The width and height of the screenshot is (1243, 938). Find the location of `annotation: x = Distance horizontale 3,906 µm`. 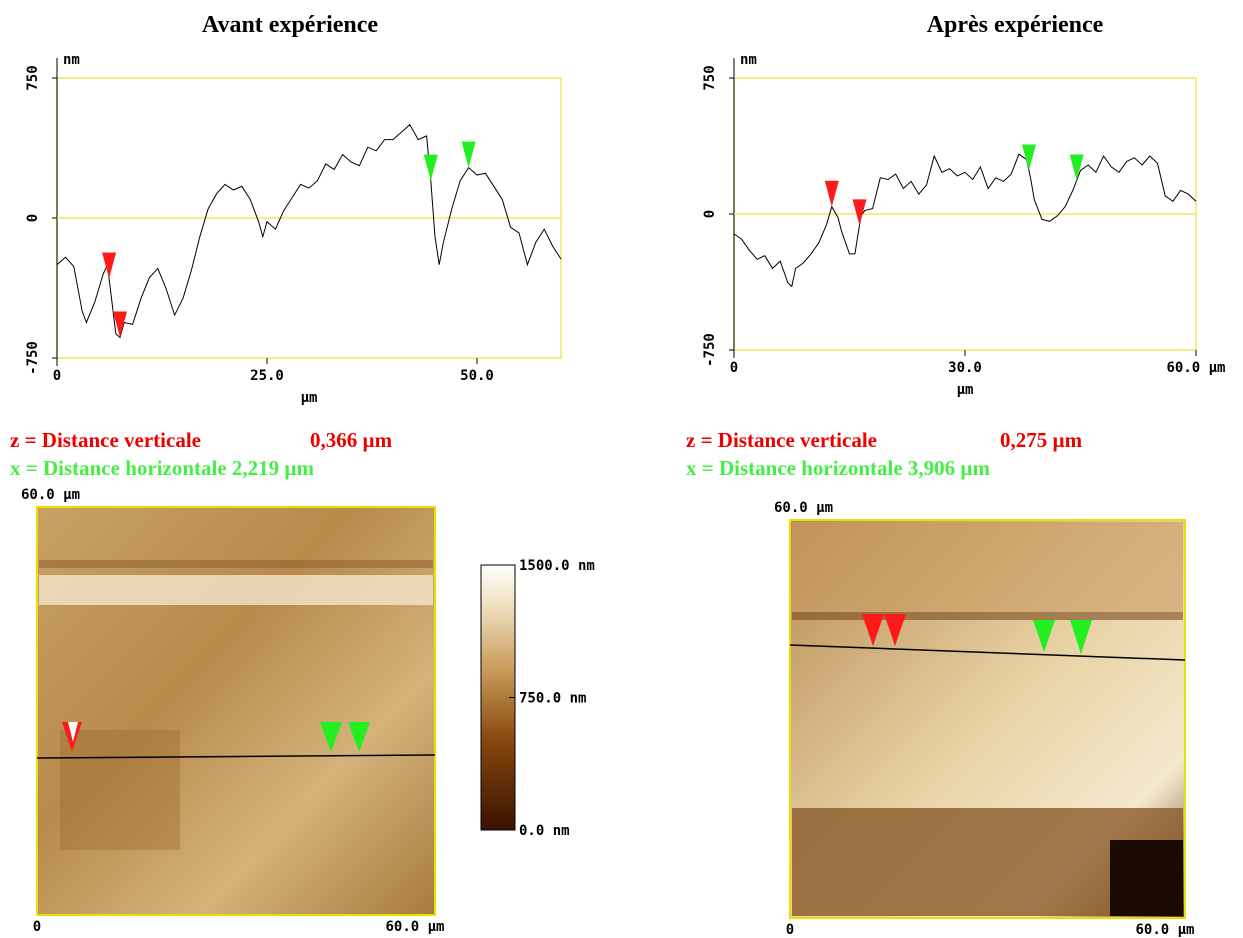

annotation: x = Distance horizontale 3,906 µm is located at coordinates (838, 468).